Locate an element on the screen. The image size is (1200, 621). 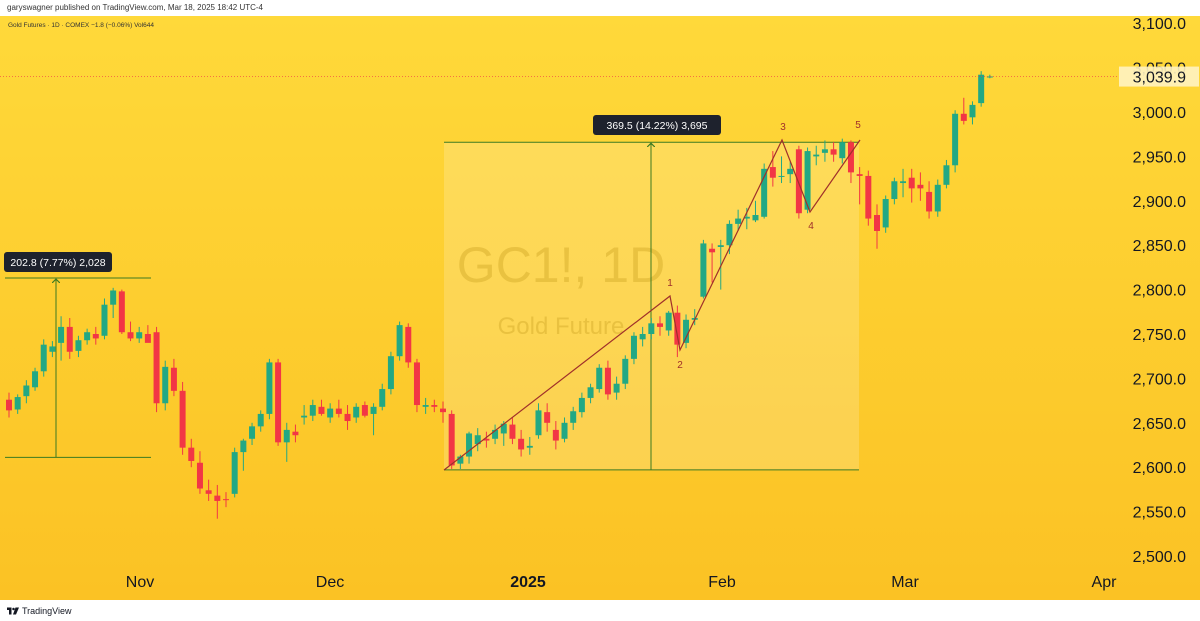
wave-label: 5 is located at coordinates (858, 125).